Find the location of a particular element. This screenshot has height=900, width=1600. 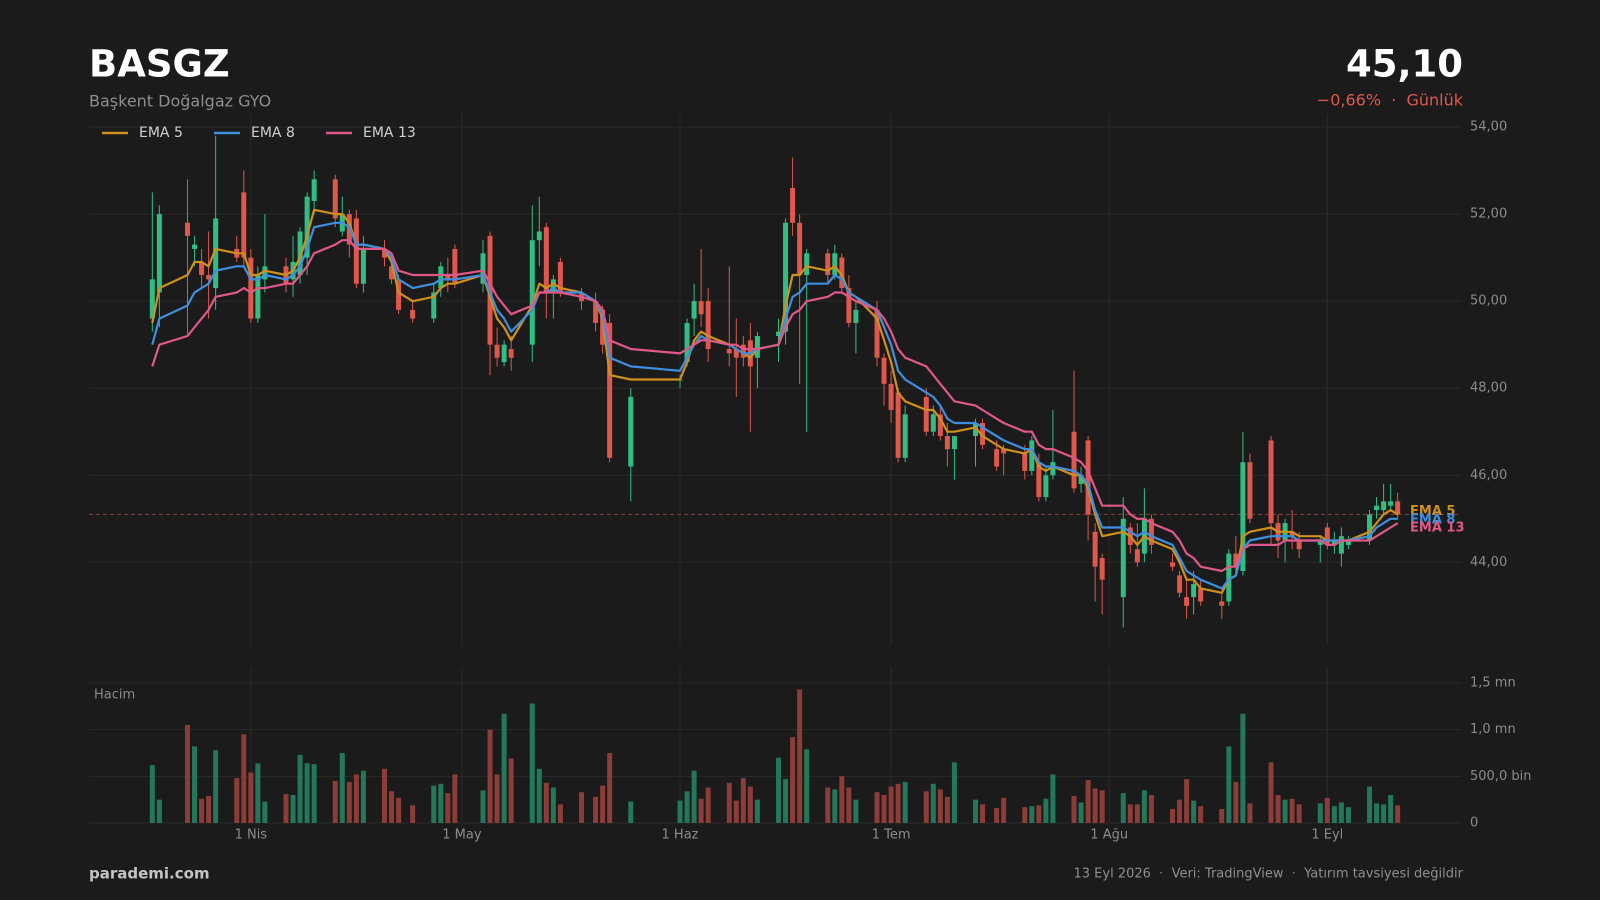

volume-tick-label: 0 is located at coordinates (1474, 823).